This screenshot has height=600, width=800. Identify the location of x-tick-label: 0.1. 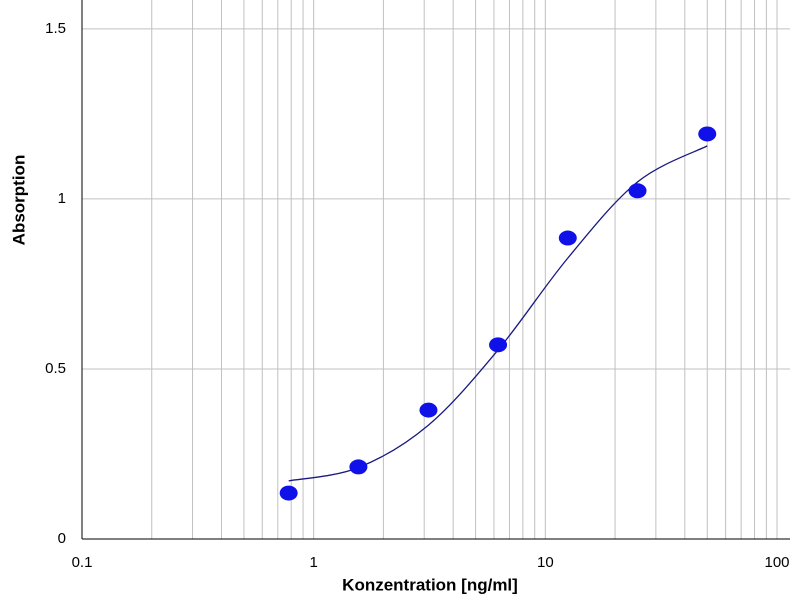
(82, 562).